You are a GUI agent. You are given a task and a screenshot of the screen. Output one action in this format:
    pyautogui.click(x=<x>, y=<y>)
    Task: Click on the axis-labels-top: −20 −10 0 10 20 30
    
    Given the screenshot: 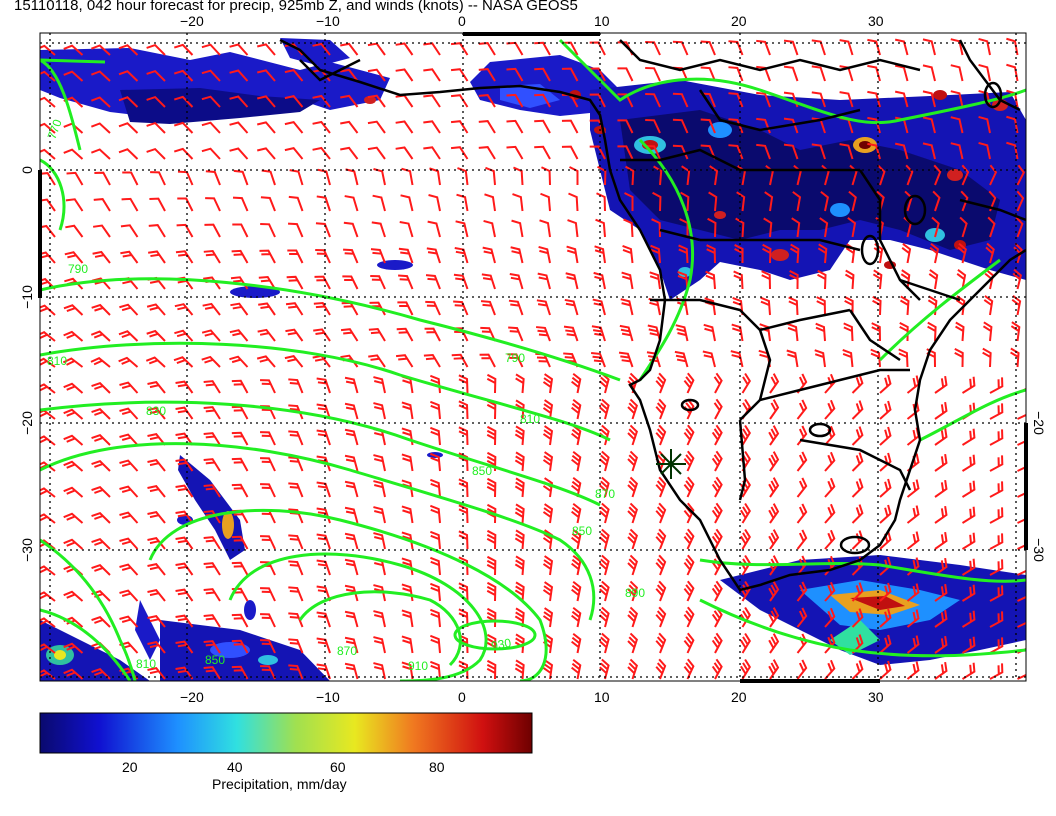 What is the action you would take?
    pyautogui.click(x=532, y=21)
    